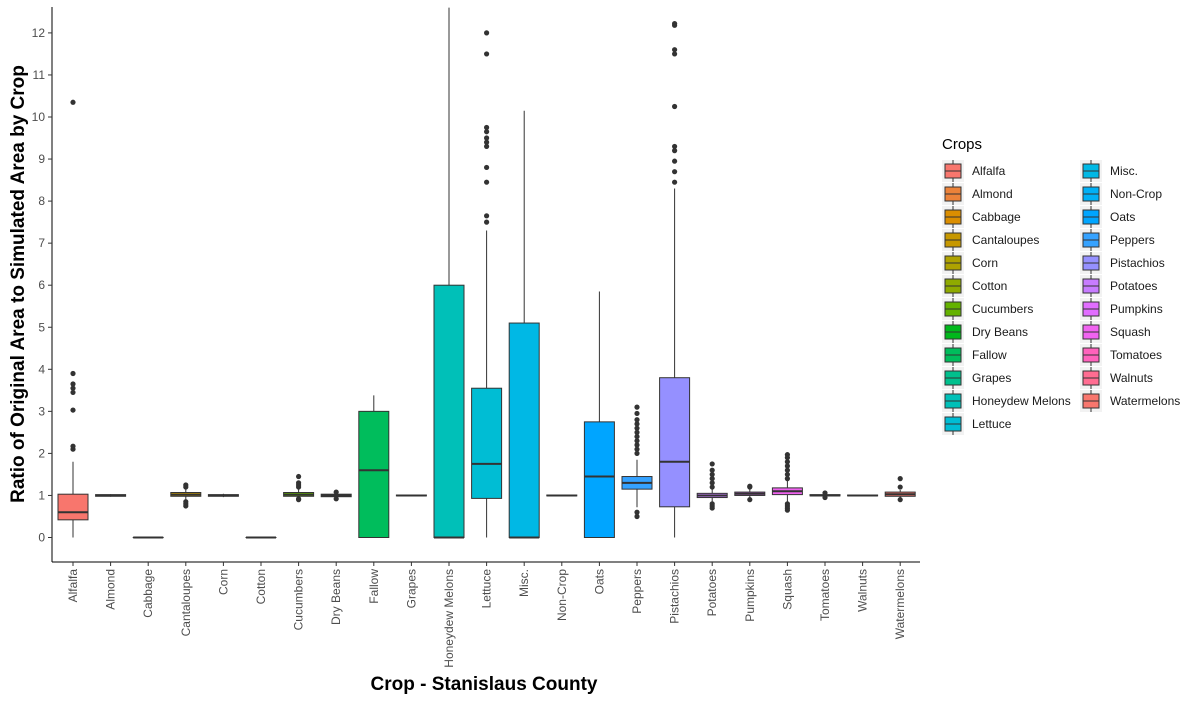 The image size is (1200, 705). What do you see at coordinates (976, 378) in the screenshot?
I see `legend-item-9: Grapes` at bounding box center [976, 378].